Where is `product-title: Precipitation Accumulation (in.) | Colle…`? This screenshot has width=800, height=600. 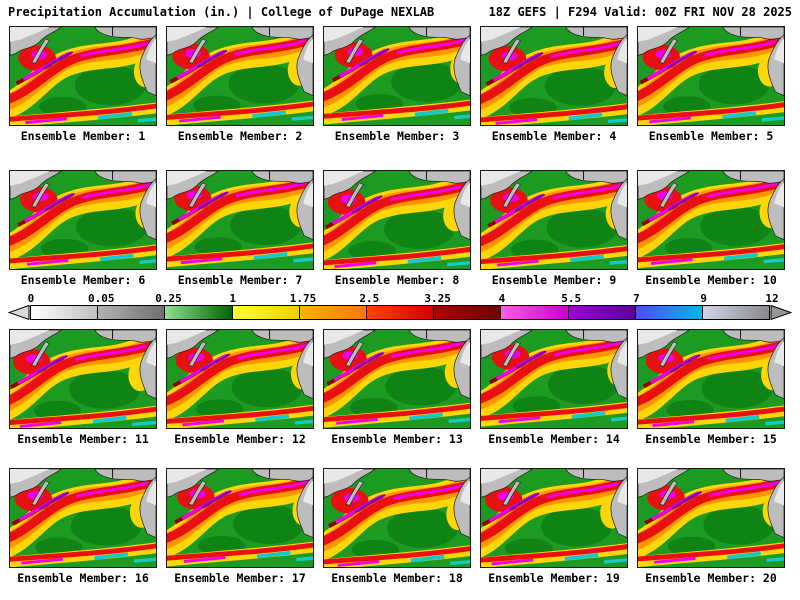
product-title: Precipitation Accumulation (in.) | Colle… is located at coordinates (221, 12).